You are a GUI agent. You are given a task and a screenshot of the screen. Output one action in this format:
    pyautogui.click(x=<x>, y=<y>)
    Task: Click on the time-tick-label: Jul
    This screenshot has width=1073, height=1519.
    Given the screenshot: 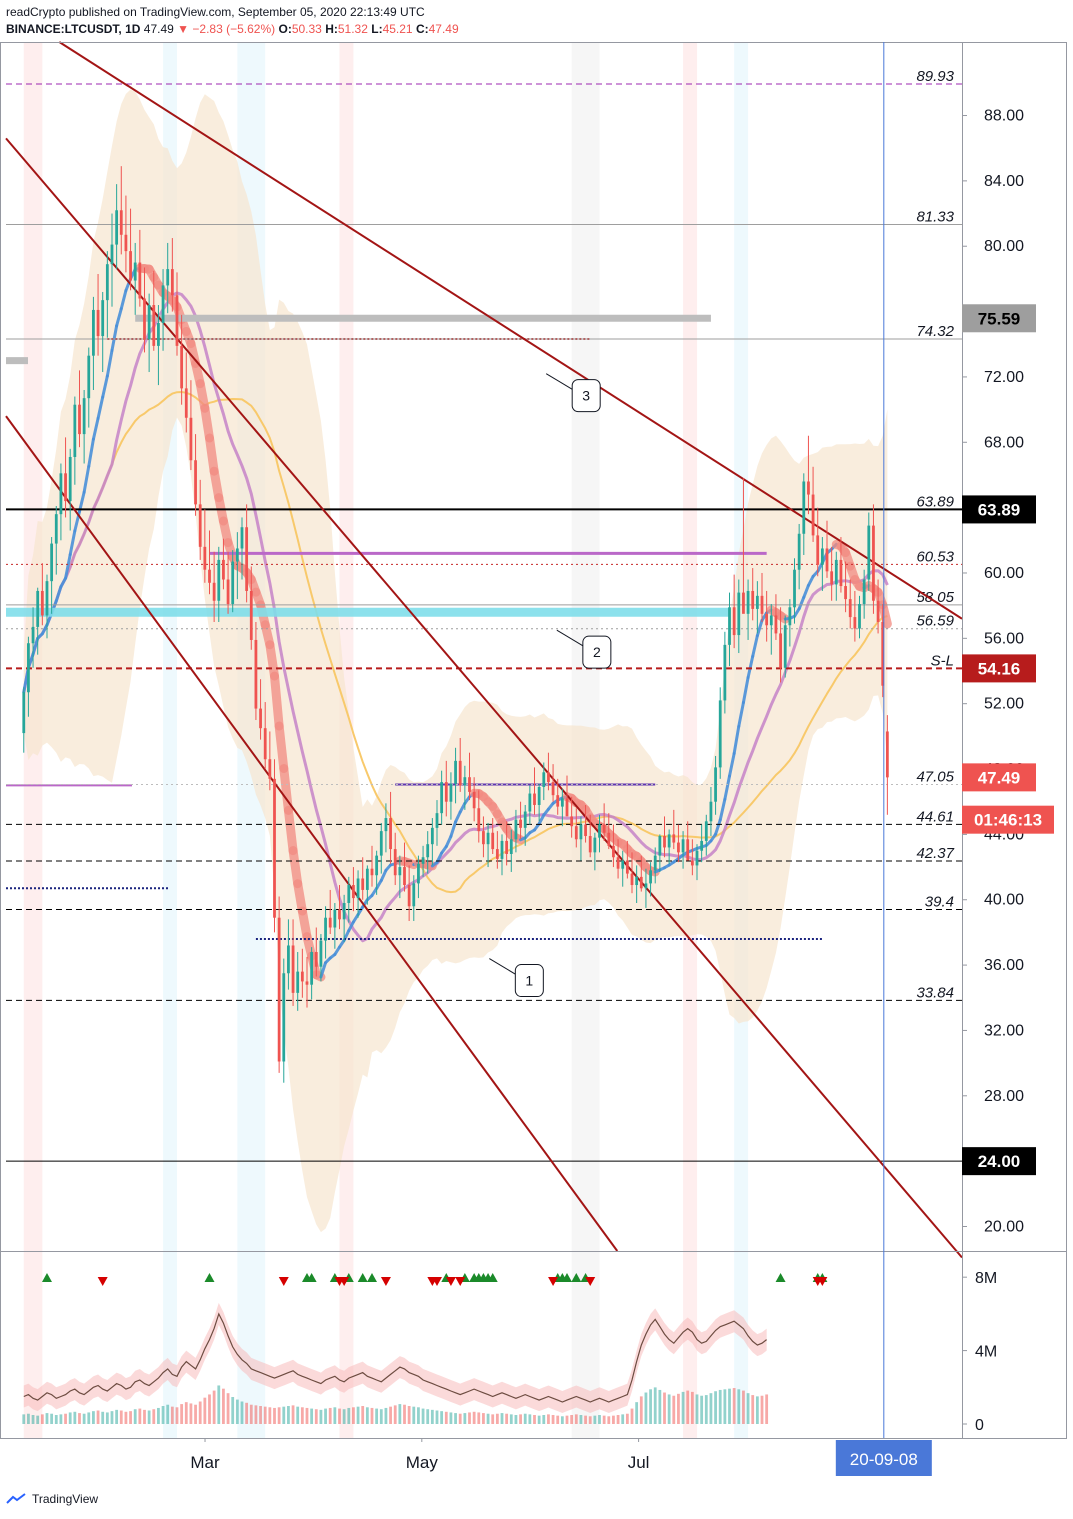 What is the action you would take?
    pyautogui.click(x=639, y=1462)
    